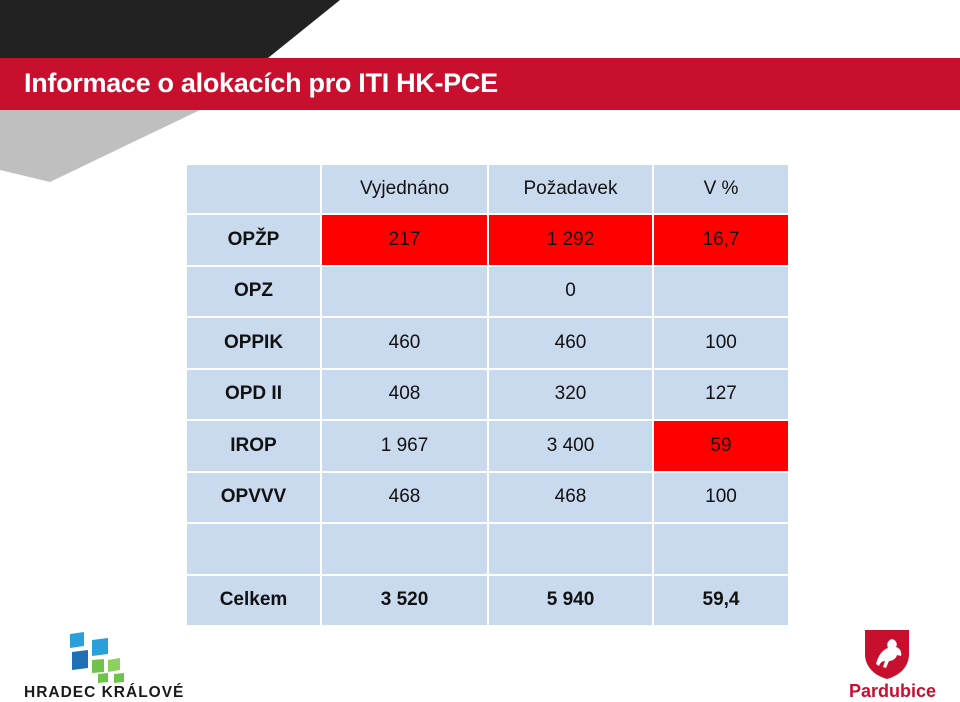 The image size is (960, 702). What do you see at coordinates (570, 600) in the screenshot?
I see `table-cell: 5 940` at bounding box center [570, 600].